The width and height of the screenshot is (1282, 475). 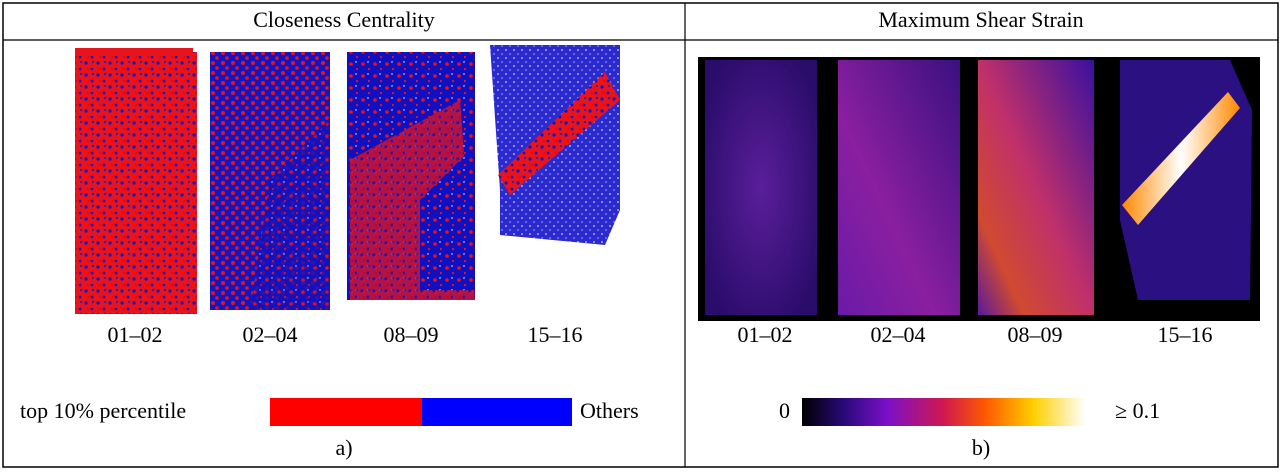 I want to click on panel-title: Closeness Centrality, so click(x=343, y=19).